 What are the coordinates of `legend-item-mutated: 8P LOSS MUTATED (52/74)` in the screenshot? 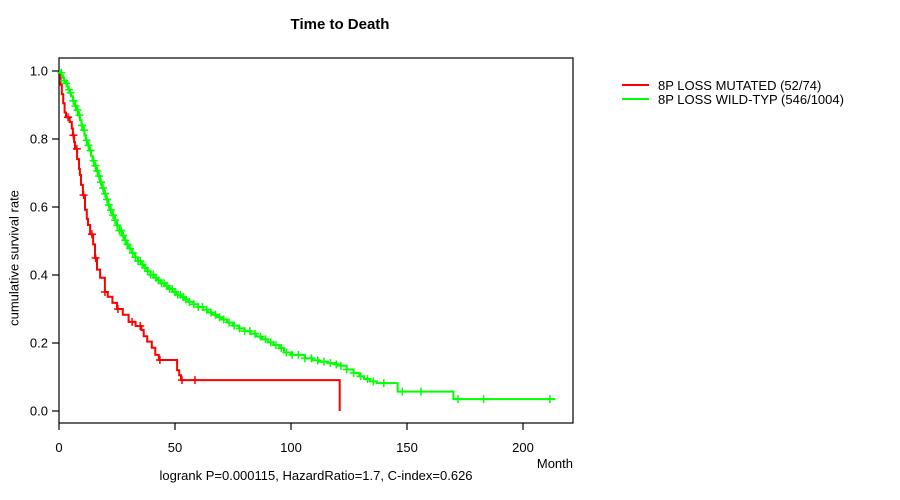 It's located at (733, 85).